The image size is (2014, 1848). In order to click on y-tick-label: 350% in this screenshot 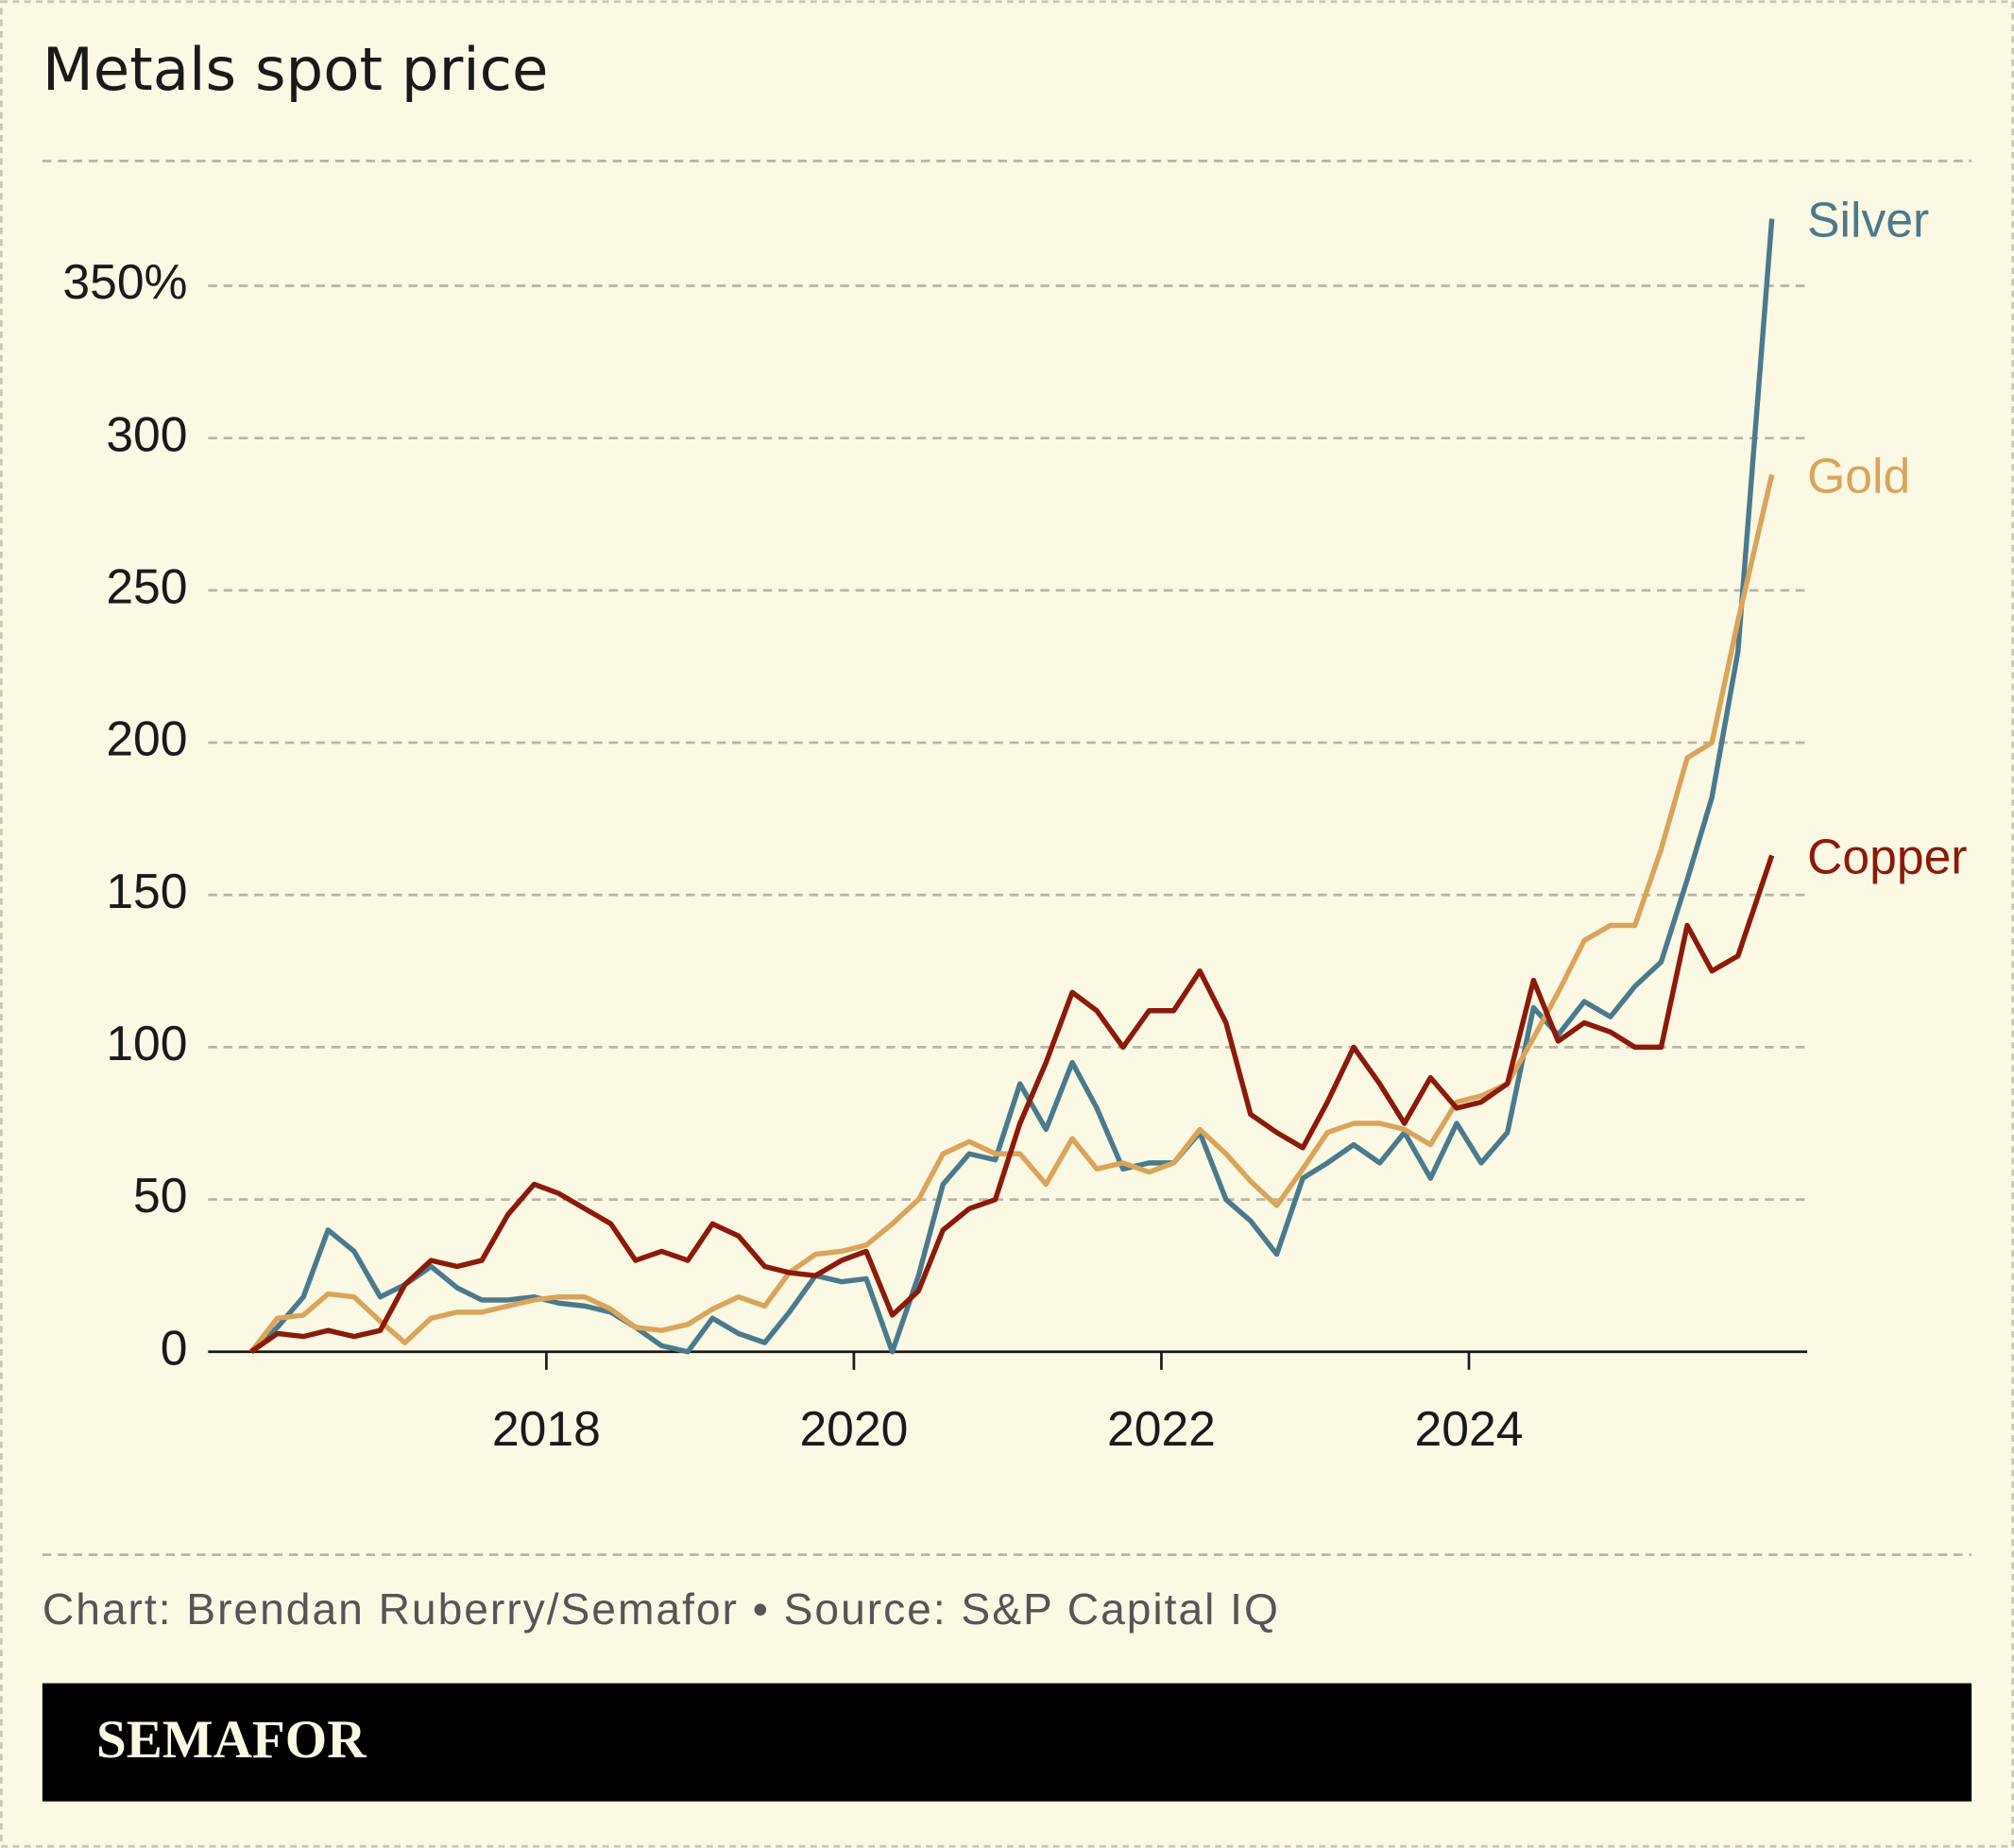, I will do `click(125, 281)`.